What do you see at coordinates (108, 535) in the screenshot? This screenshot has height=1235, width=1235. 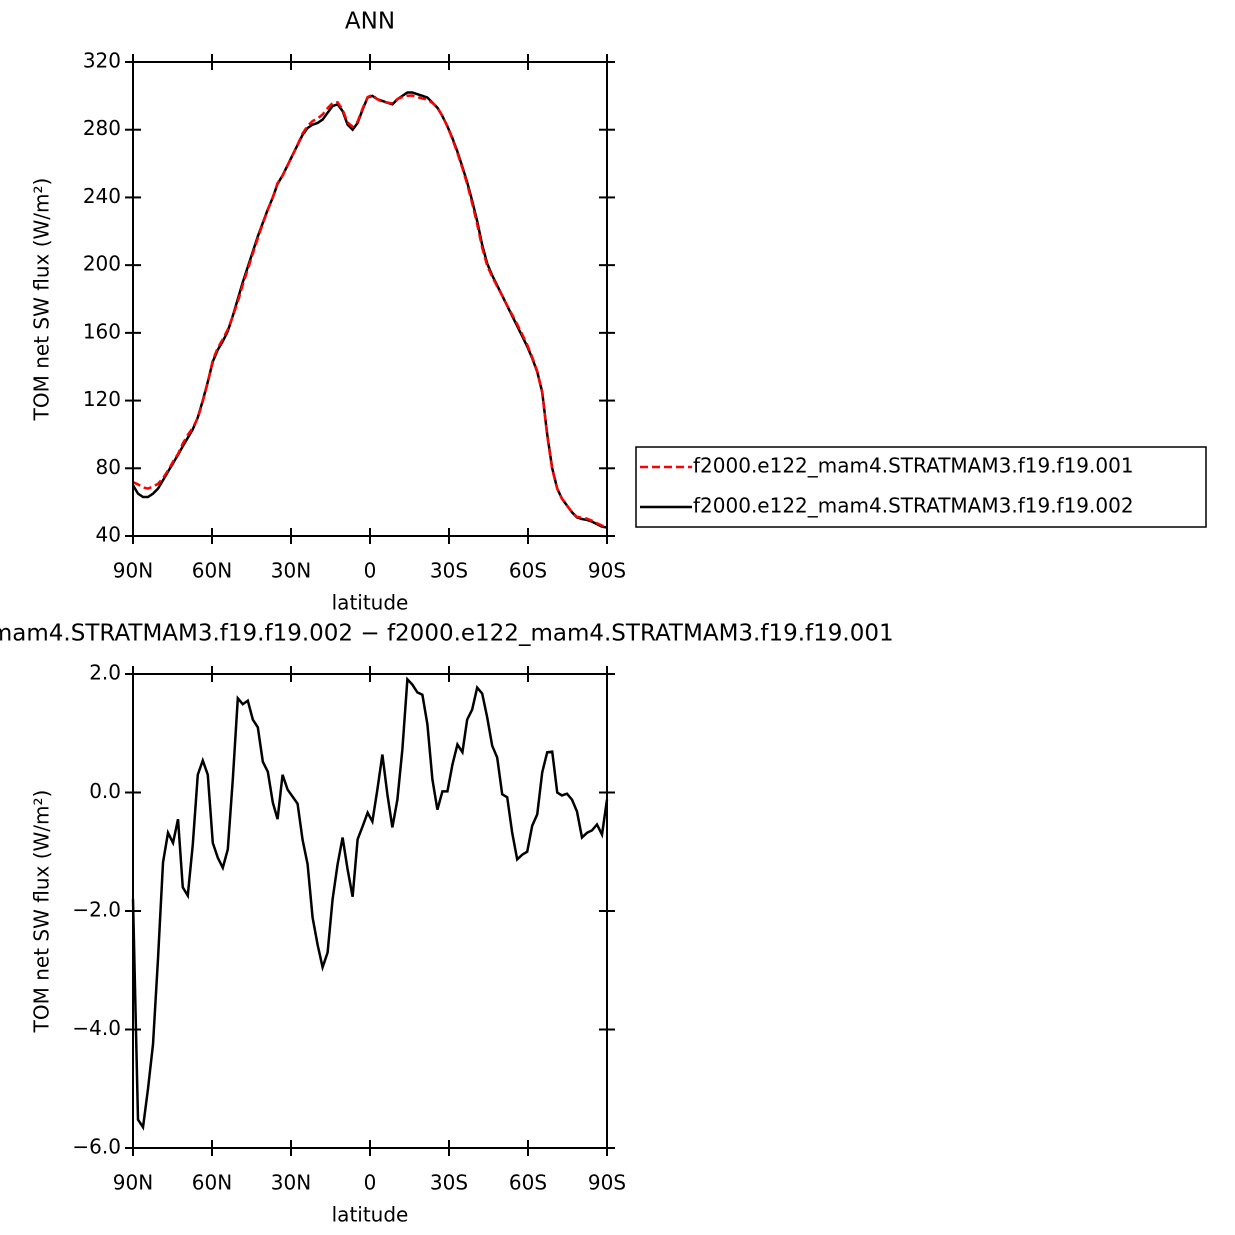 I see `y-tick-label: 40` at bounding box center [108, 535].